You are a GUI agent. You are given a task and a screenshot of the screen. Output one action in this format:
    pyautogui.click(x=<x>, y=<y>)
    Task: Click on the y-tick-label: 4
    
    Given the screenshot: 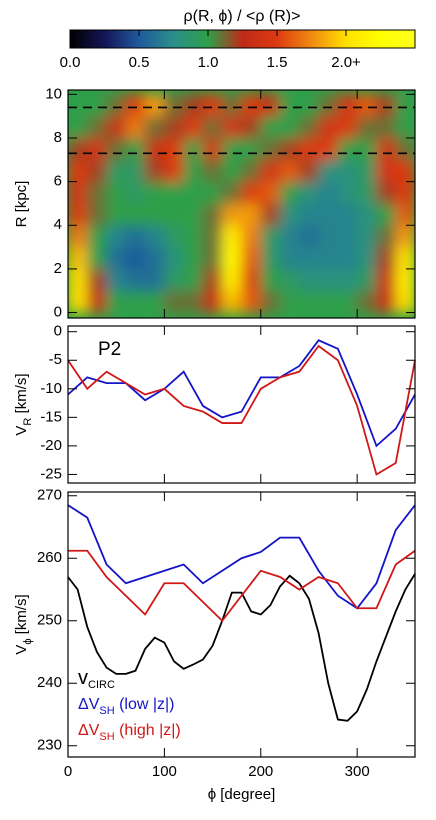 What is the action you would take?
    pyautogui.click(x=58, y=224)
    